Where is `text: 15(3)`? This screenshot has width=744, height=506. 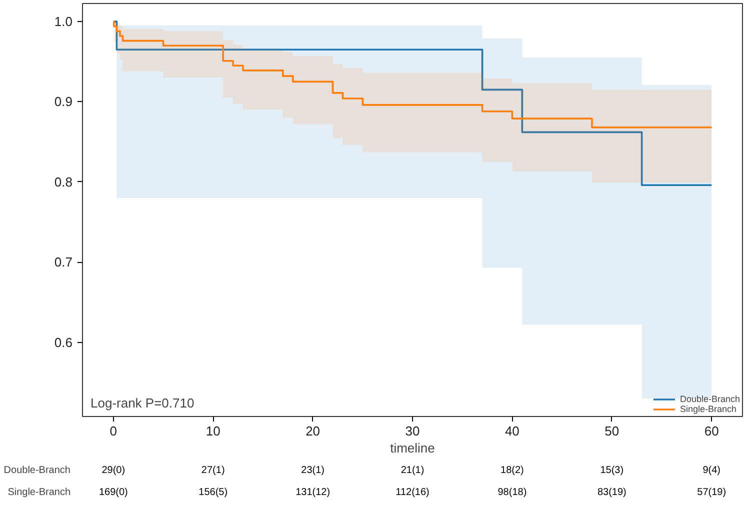
text: 15(3) is located at coordinates (612, 470).